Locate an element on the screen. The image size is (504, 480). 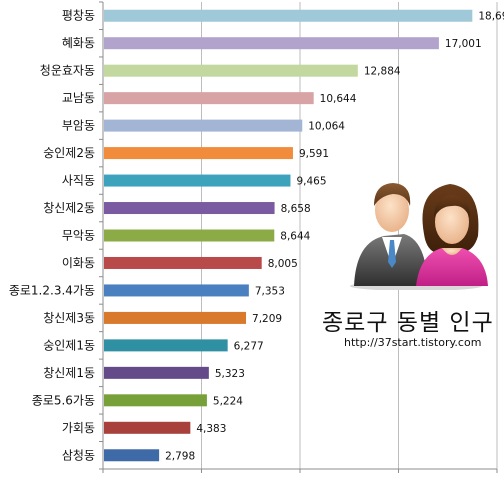
value-label: 7,353 is located at coordinates (270, 291).